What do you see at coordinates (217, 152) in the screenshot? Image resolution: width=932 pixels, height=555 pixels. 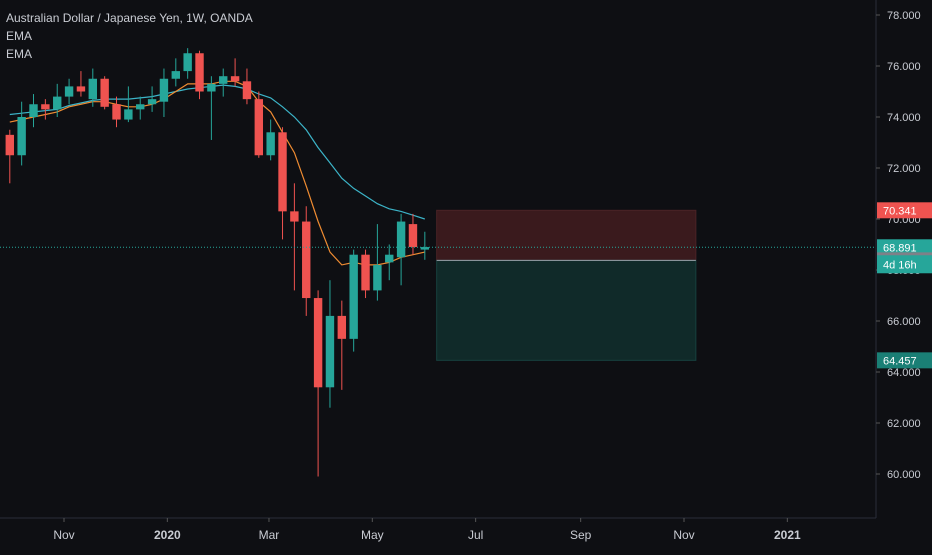 I see `ema-slow-line` at bounding box center [217, 152].